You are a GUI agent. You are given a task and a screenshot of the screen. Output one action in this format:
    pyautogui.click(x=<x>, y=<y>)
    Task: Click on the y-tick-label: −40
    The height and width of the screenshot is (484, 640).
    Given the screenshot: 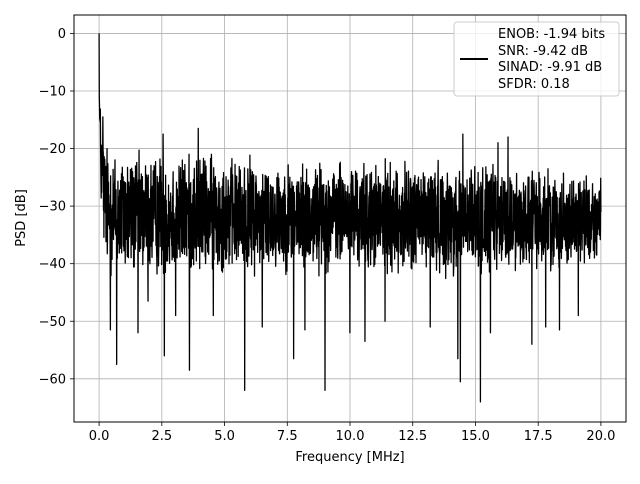 What is the action you would take?
    pyautogui.click(x=52, y=264)
    